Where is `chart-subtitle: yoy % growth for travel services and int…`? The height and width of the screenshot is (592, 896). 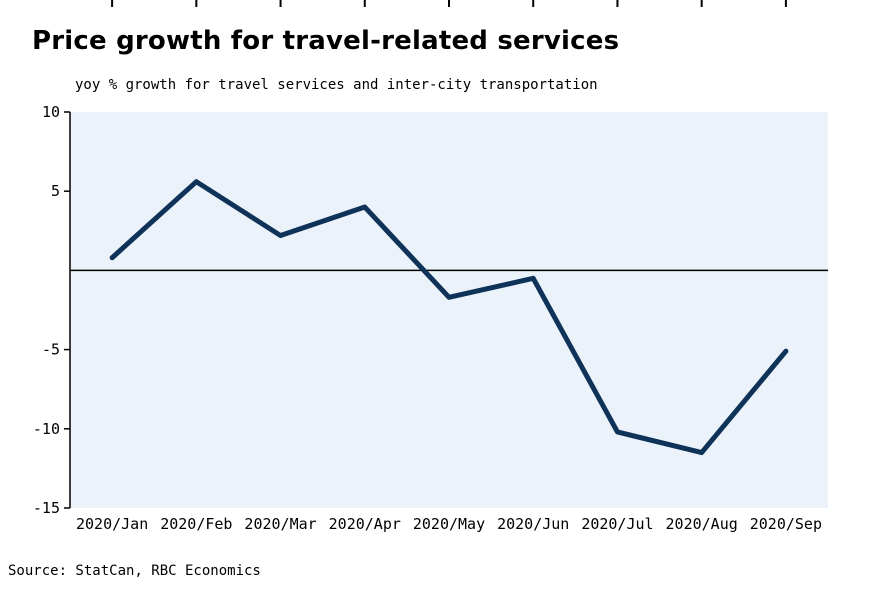
chart-subtitle: yoy % growth for travel services and int… is located at coordinates (336, 85).